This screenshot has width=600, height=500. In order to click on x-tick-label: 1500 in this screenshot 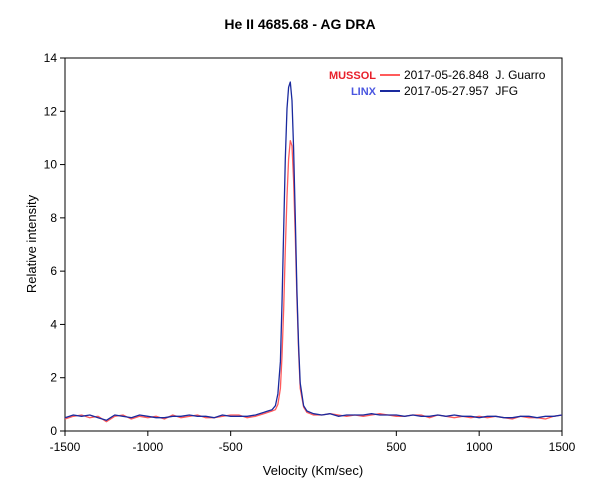, I will do `click(562, 447)`.